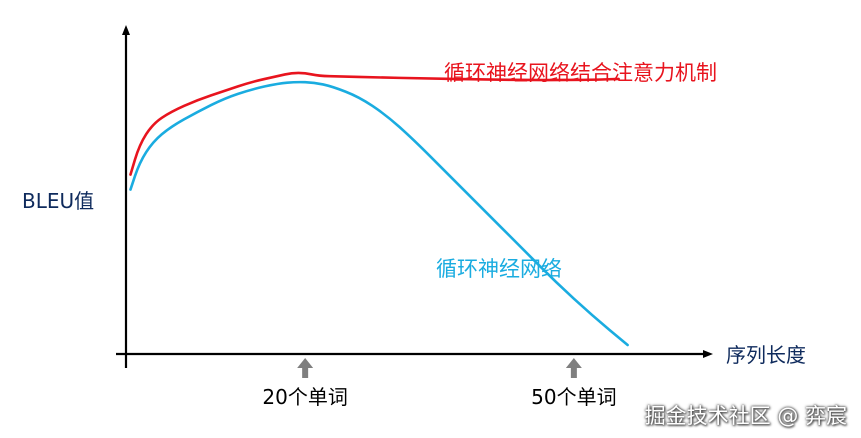 The width and height of the screenshot is (861, 438). I want to click on x-marker-label: 20个单词, so click(304, 397).